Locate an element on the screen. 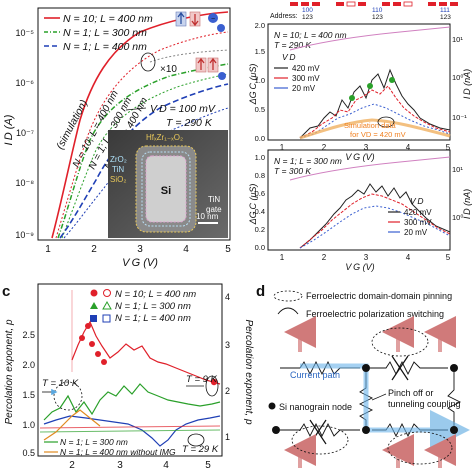 The width and height of the screenshot is (474, 474). b-bot-xtick-4: 4 is located at coordinates (408, 257).